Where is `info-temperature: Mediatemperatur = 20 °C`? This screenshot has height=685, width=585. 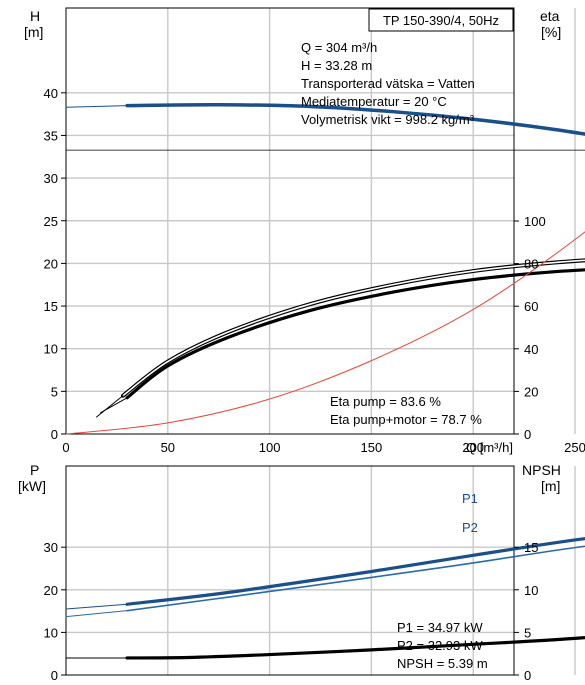 info-temperature: Mediatemperatur = 20 °C is located at coordinates (374, 101).